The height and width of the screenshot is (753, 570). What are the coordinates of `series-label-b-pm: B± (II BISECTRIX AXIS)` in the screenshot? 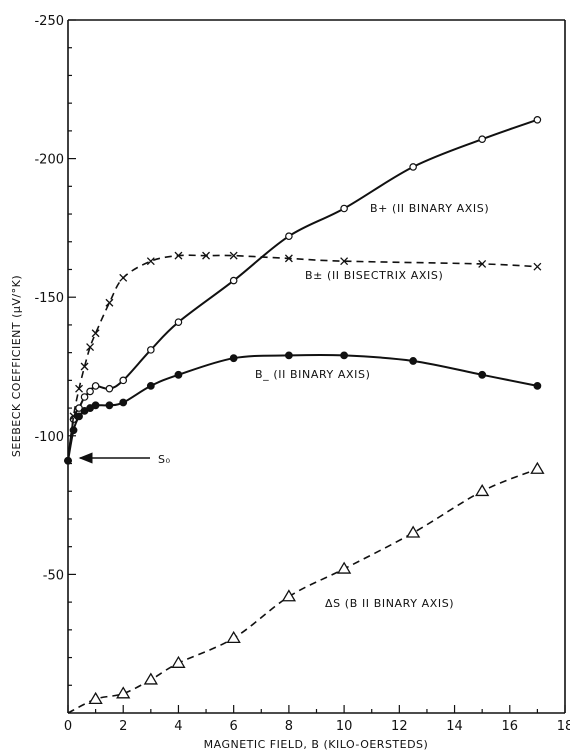 It's located at (374, 275).